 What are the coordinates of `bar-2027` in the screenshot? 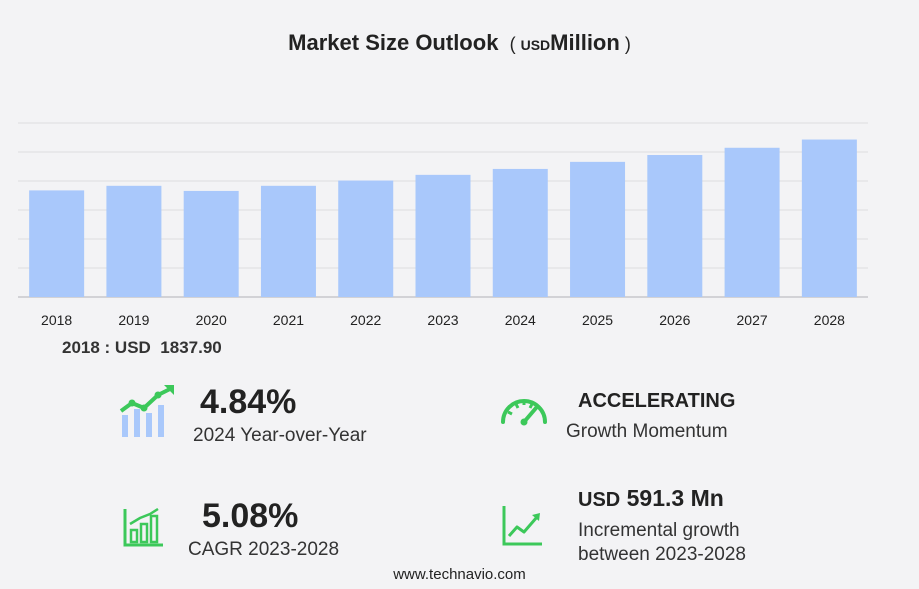 It's located at (752, 222).